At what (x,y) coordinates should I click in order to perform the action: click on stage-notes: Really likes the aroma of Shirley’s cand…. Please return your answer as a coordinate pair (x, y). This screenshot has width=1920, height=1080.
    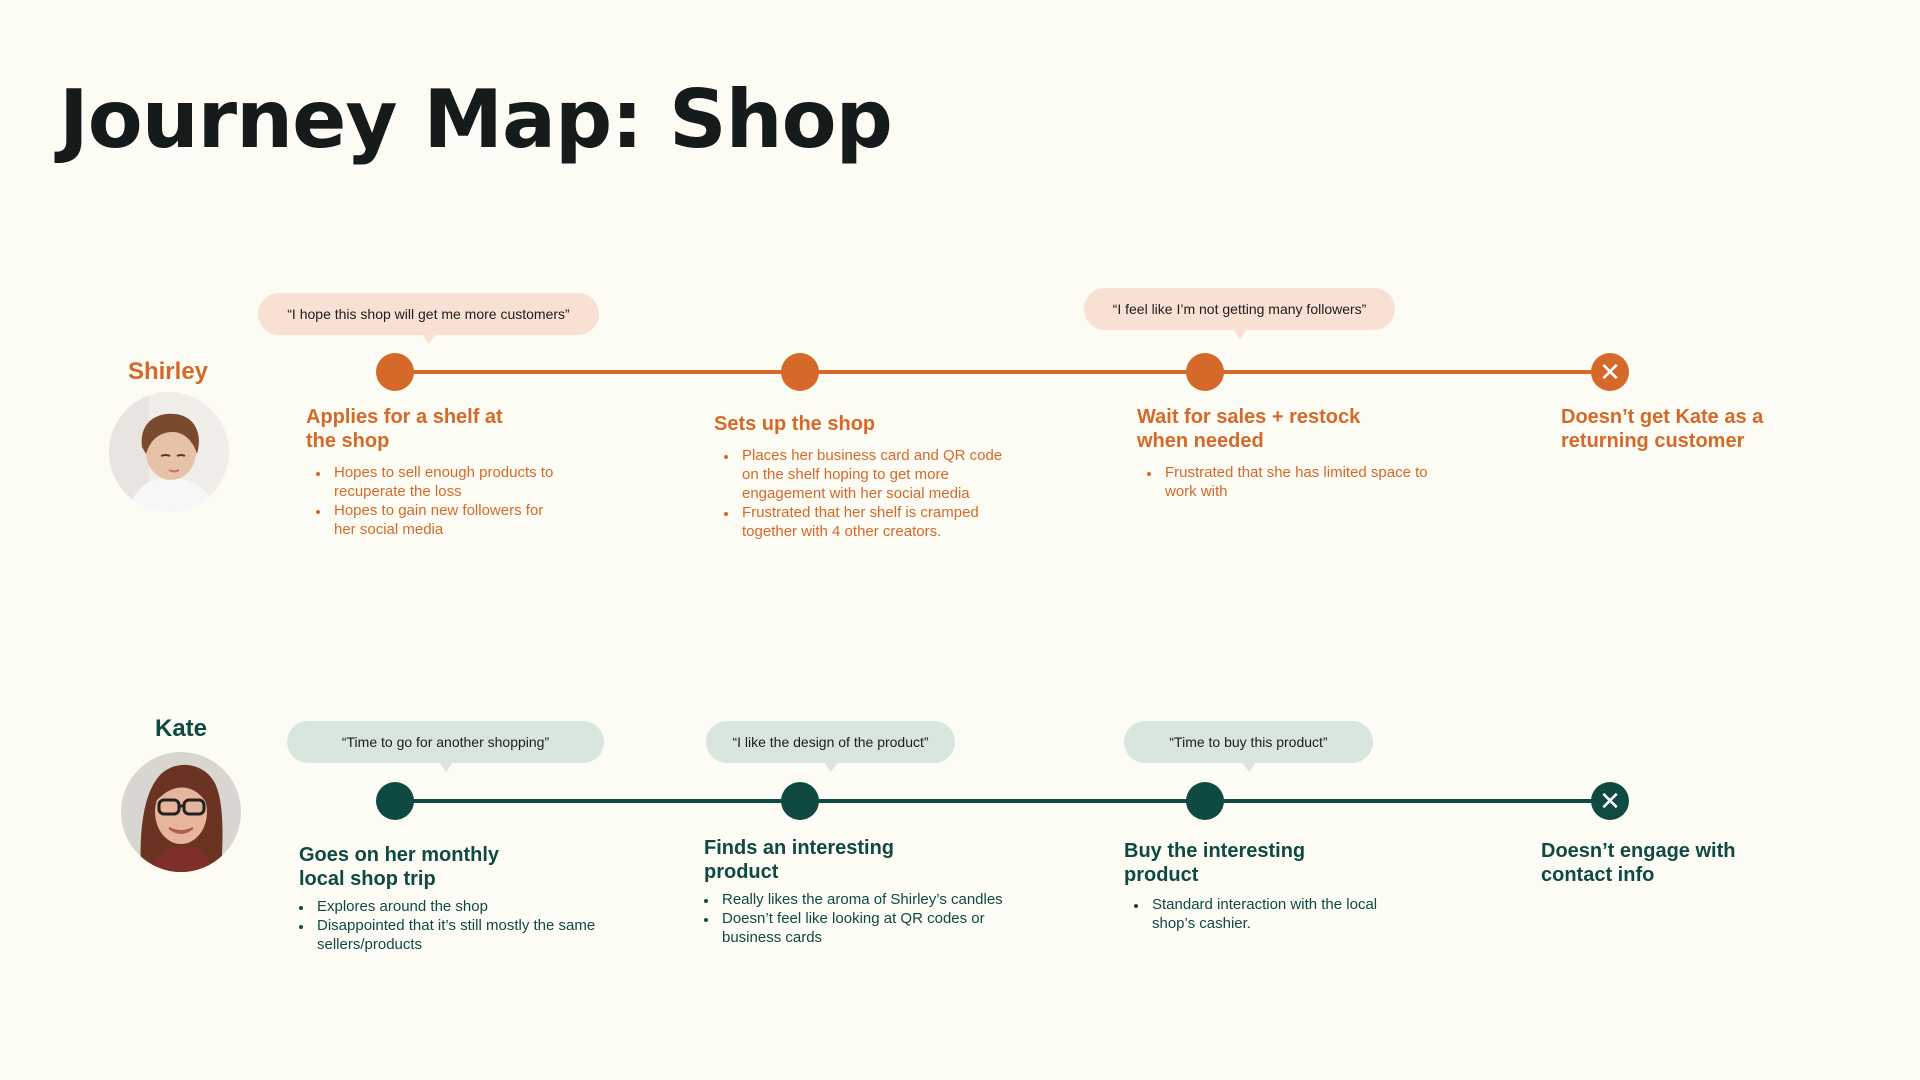
    Looking at the image, I should click on (869, 918).